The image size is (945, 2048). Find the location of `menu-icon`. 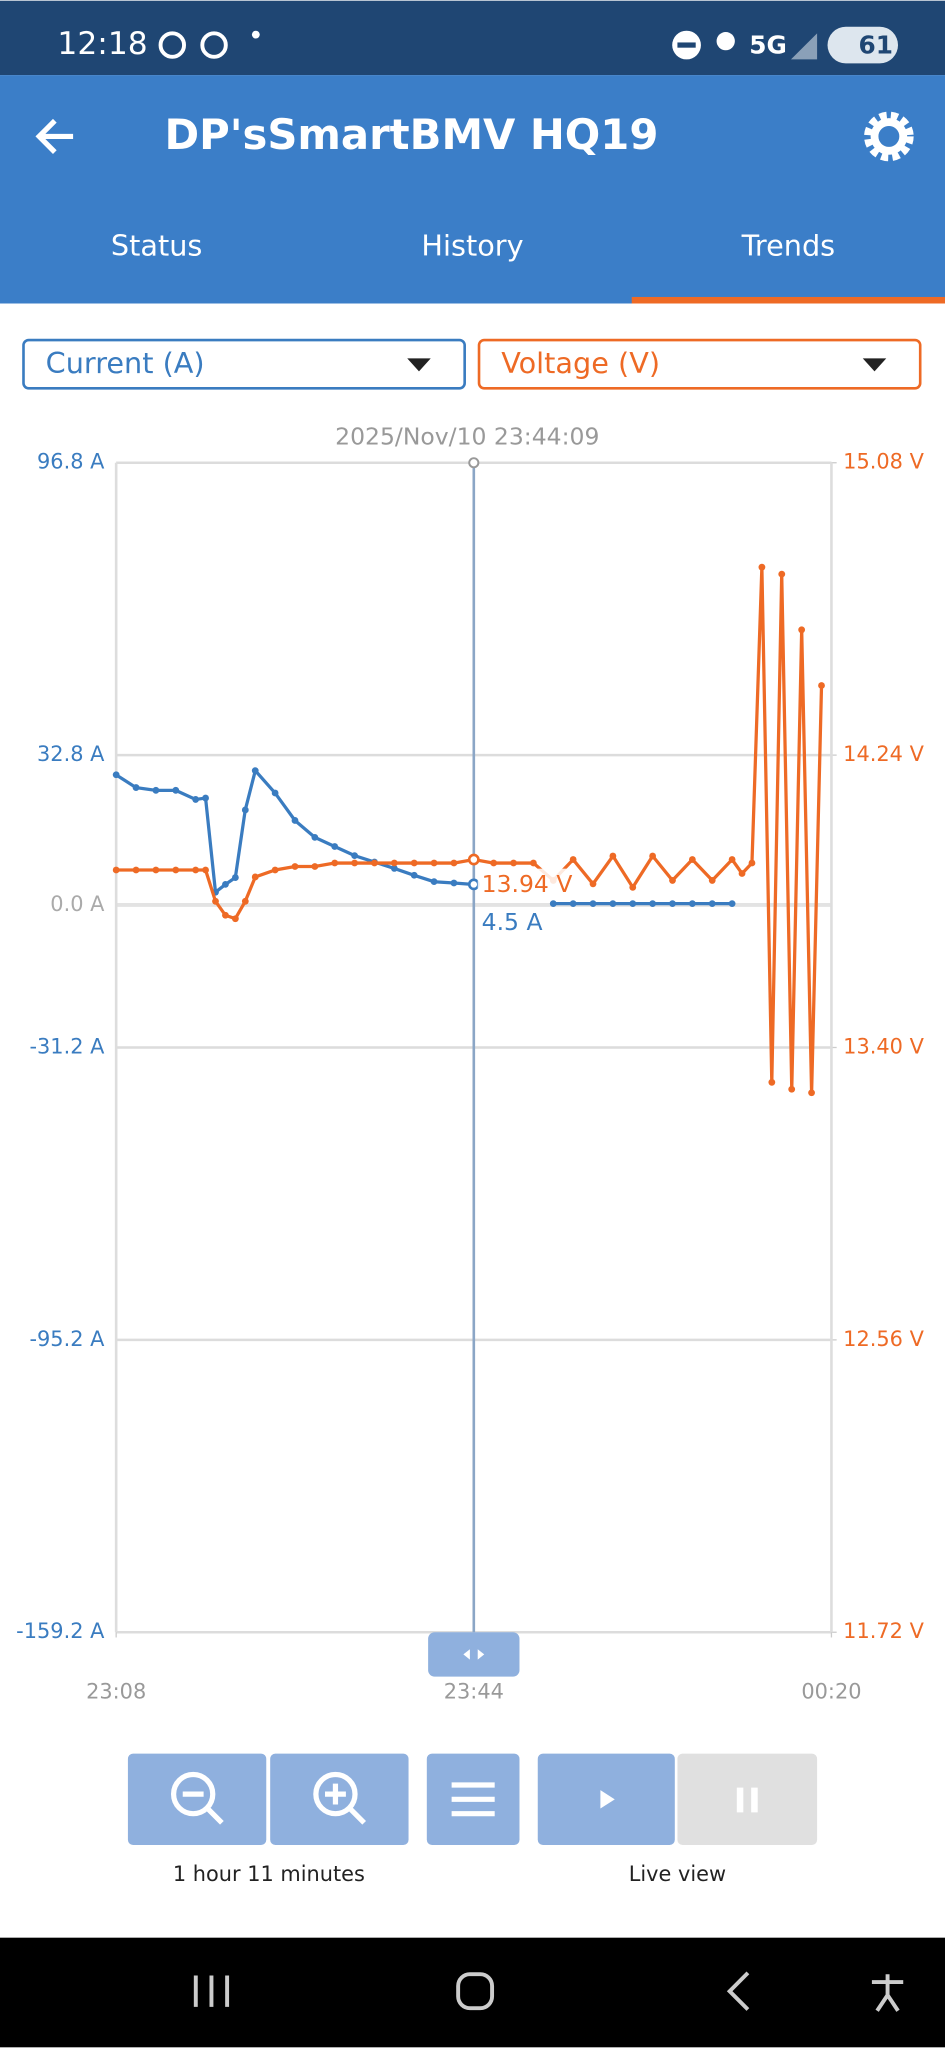

menu-icon is located at coordinates (473, 1799).